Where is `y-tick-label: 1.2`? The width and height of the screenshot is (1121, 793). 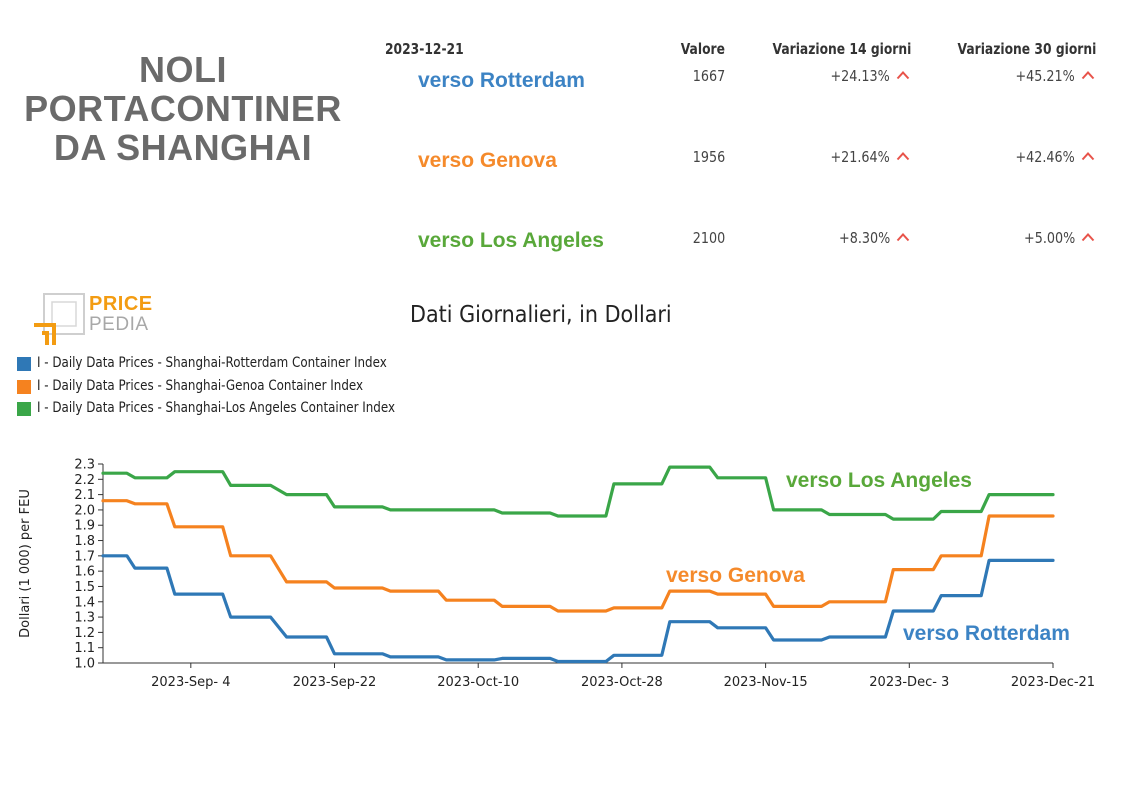
y-tick-label: 1.2 is located at coordinates (84, 633).